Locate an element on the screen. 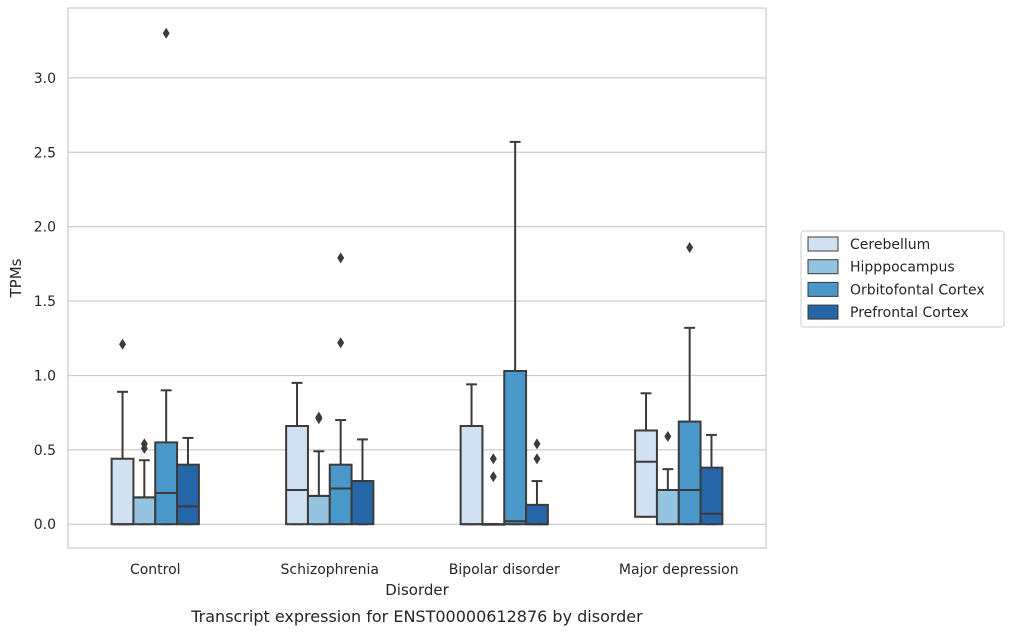 This screenshot has width=1014, height=634. y-axis-ticks: 0.0 0.5 1.0 1.5 2.0 2.5 3.0 is located at coordinates (45, 302).